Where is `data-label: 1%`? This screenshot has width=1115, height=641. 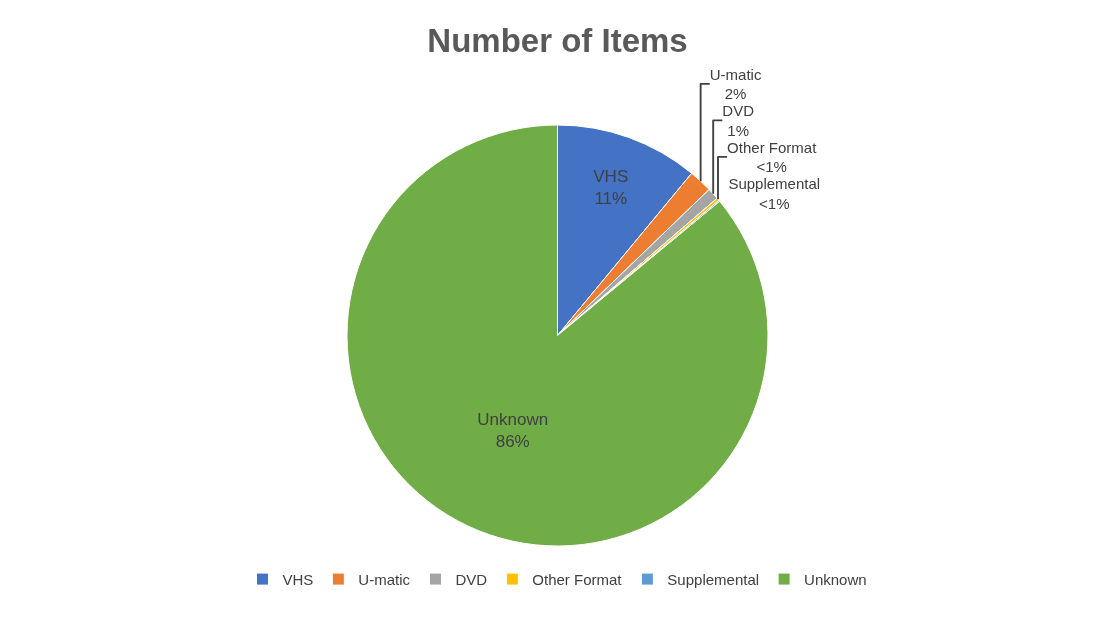 data-label: 1% is located at coordinates (738, 130).